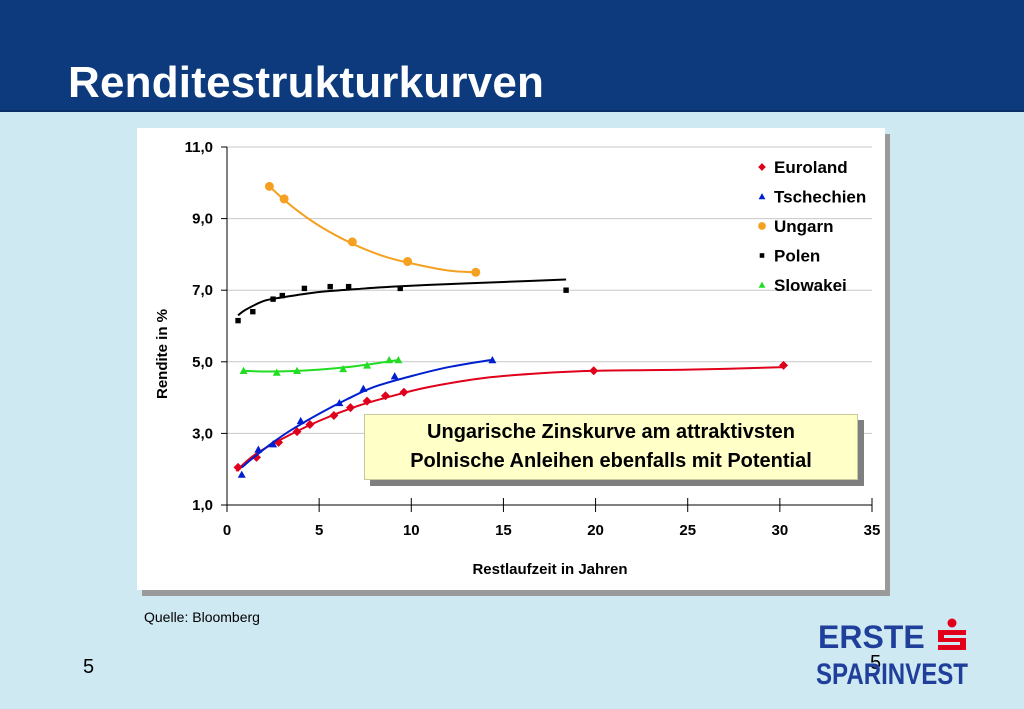 This screenshot has height=709, width=1024. I want to click on erste-sparinvest-logo: ERSTE SPARINVEST, so click(892, 653).